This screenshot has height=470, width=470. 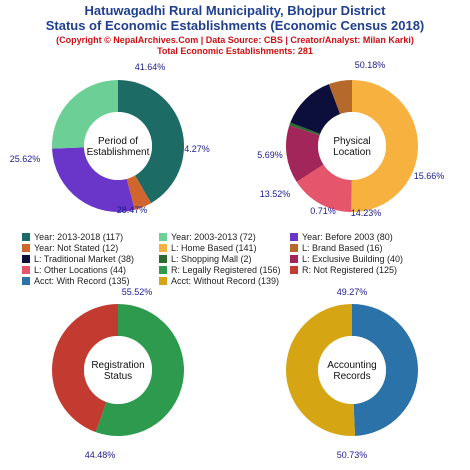 What do you see at coordinates (118, 376) in the screenshot?
I see `donut-center-label-registration: Status` at bounding box center [118, 376].